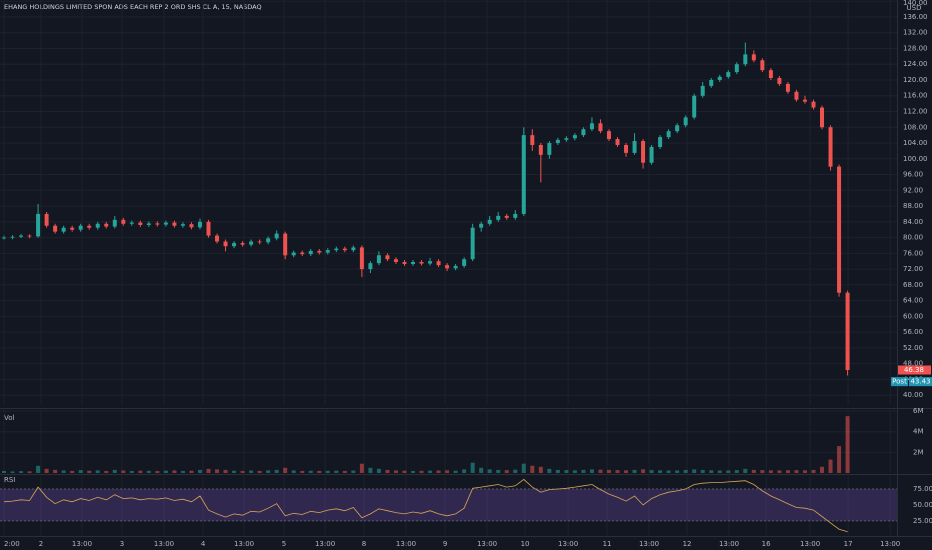 The width and height of the screenshot is (932, 550). I want to click on last-price-tag, so click(914, 370).